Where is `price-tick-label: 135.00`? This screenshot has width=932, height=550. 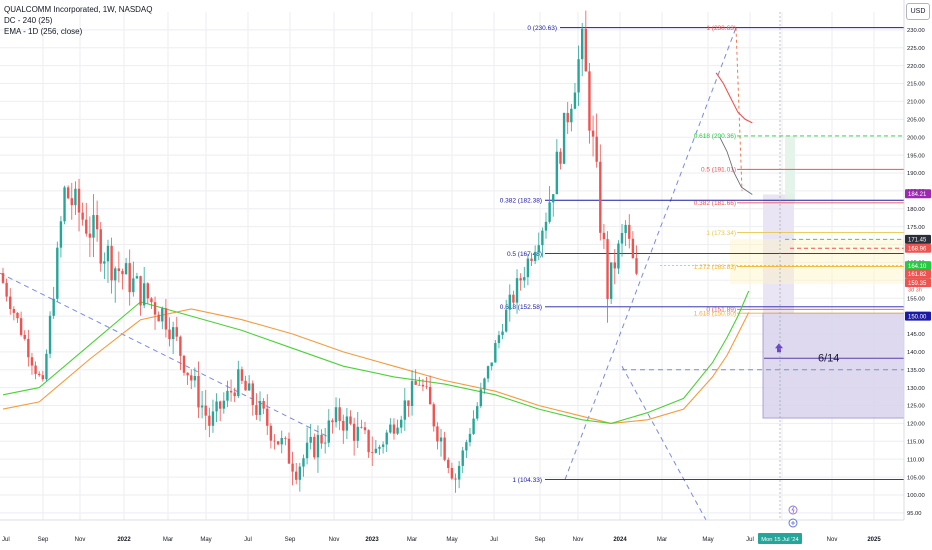
price-tick-label: 135.00 is located at coordinates (916, 371).